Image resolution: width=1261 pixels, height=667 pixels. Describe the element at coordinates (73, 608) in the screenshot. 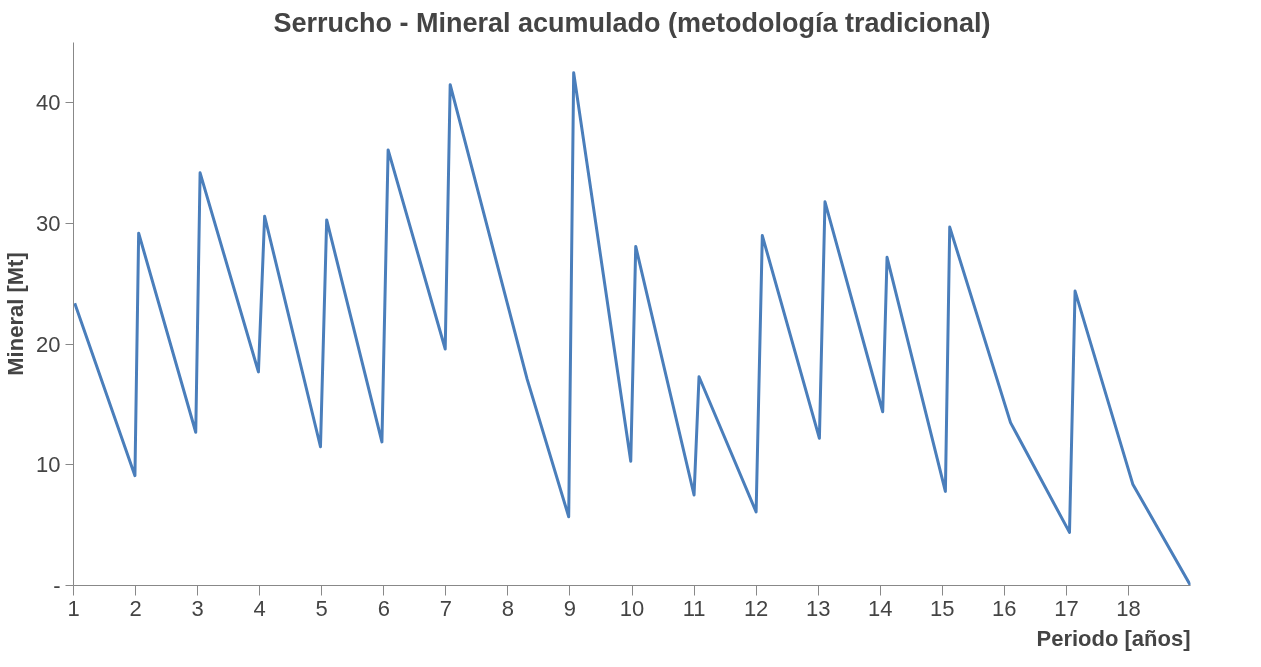

I see `x-tick-label: 1` at that location.